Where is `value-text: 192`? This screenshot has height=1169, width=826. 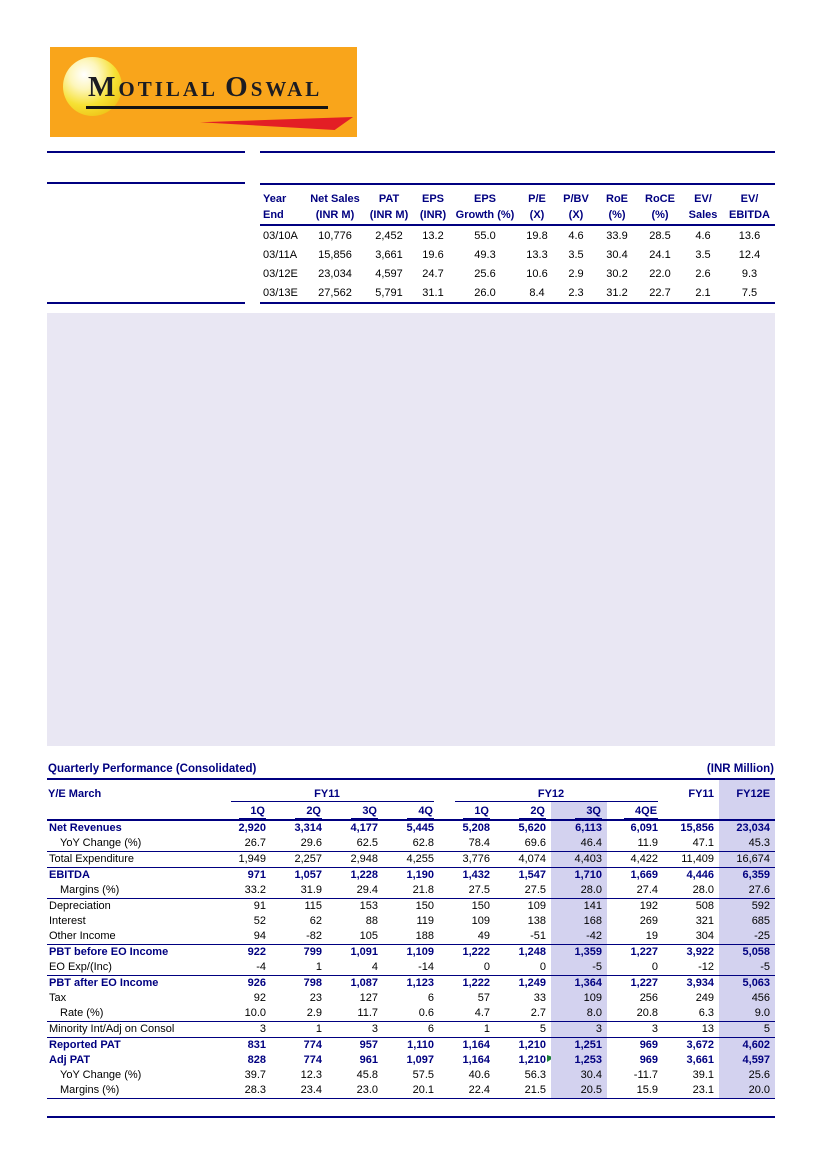 value-text: 192 is located at coordinates (649, 906).